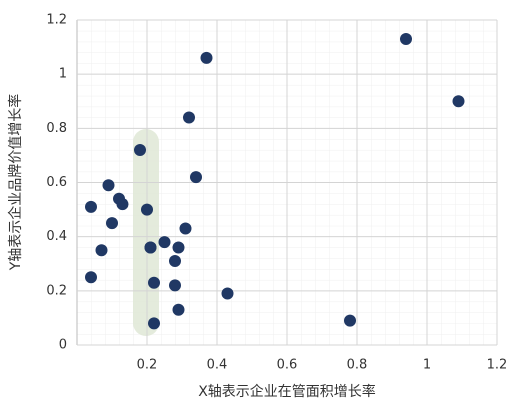 This screenshot has height=410, width=522. I want to click on highlight-band, so click(146, 232).